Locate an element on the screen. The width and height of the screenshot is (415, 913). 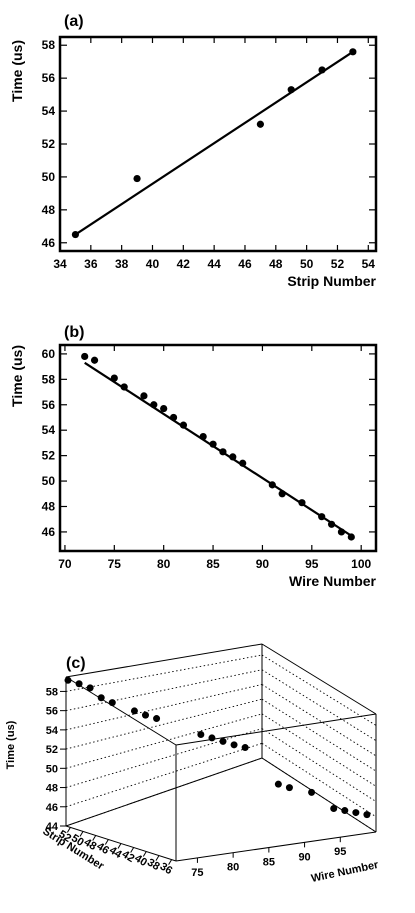
z-tick-label: 48 is located at coordinates (52, 789).